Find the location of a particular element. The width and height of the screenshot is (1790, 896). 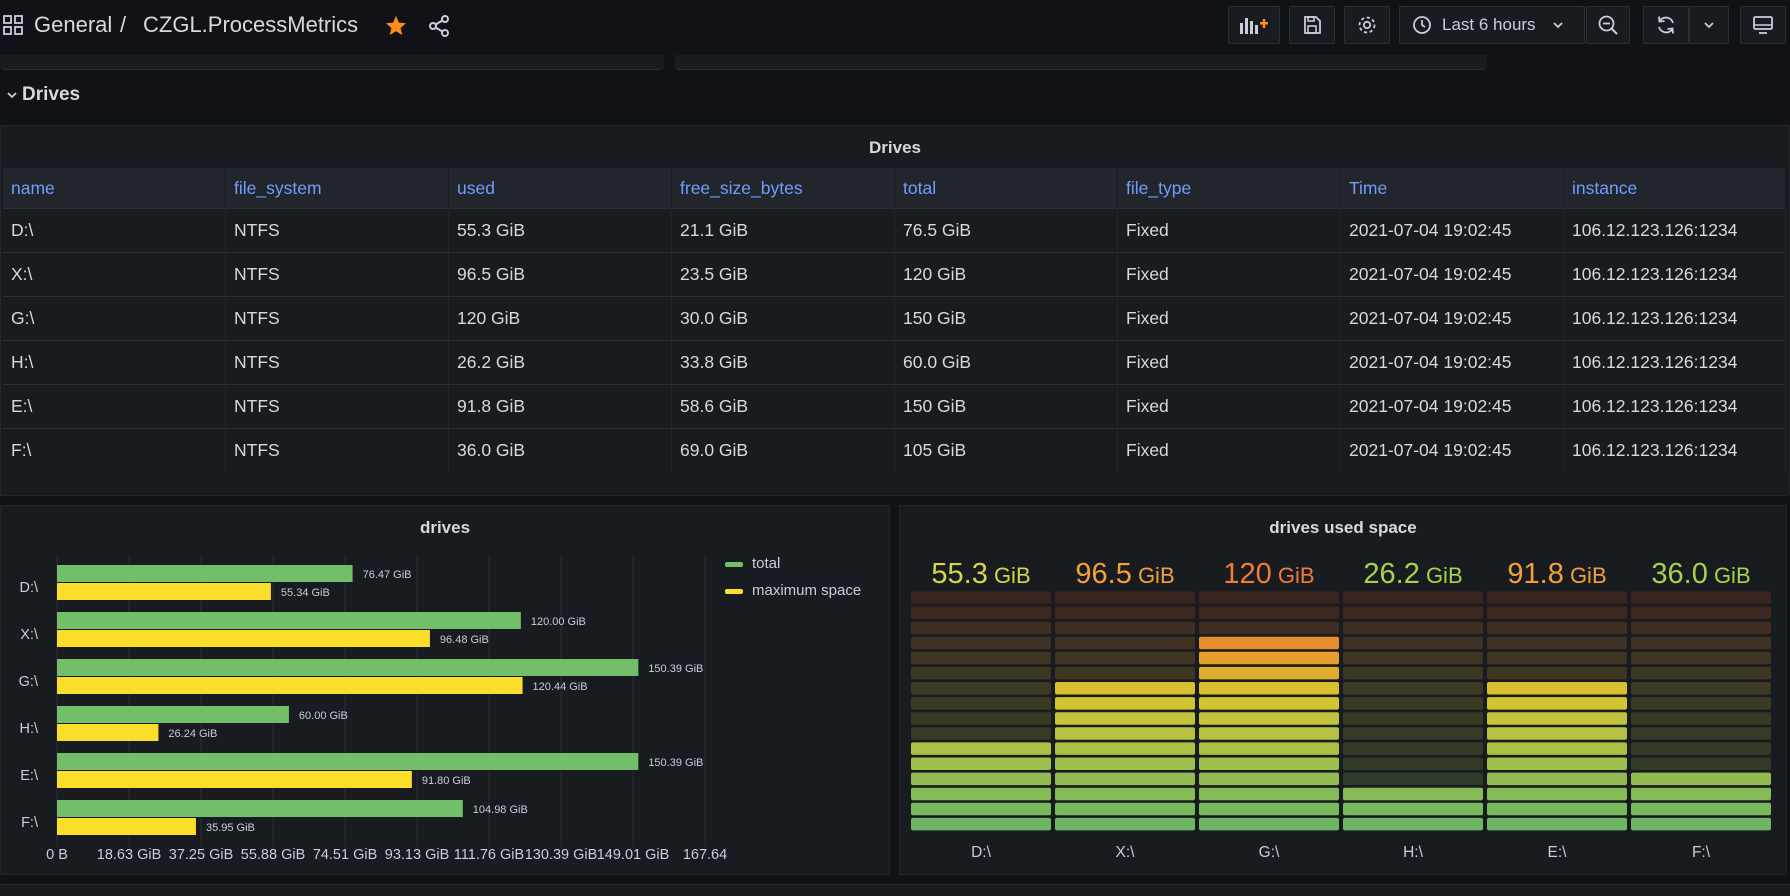

dashboard-title: CZGL.ProcessMetrics is located at coordinates (251, 24).